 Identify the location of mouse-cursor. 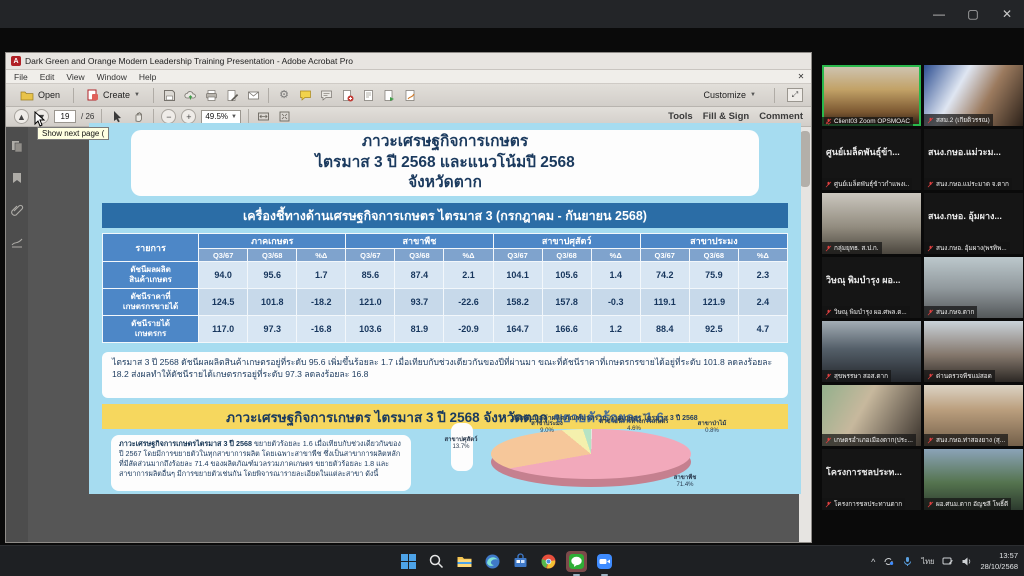
(40, 119).